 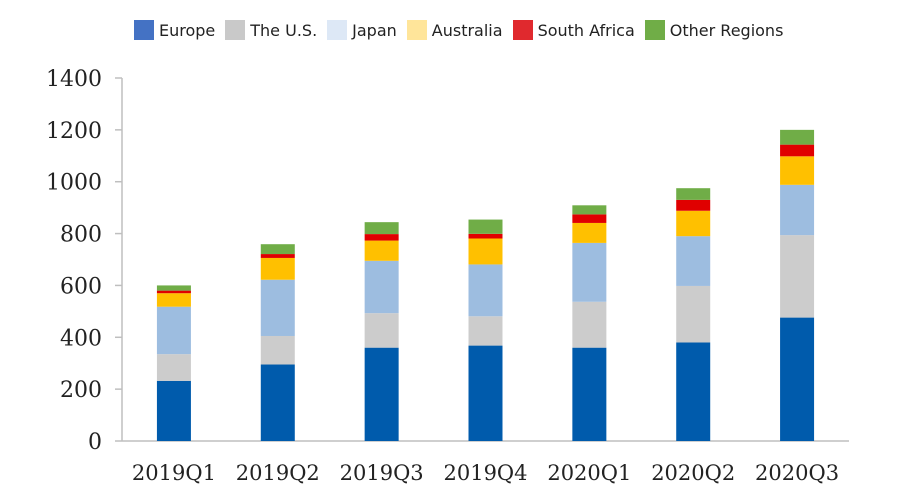 I want to click on legend-swatch-south-africa, so click(x=522, y=30).